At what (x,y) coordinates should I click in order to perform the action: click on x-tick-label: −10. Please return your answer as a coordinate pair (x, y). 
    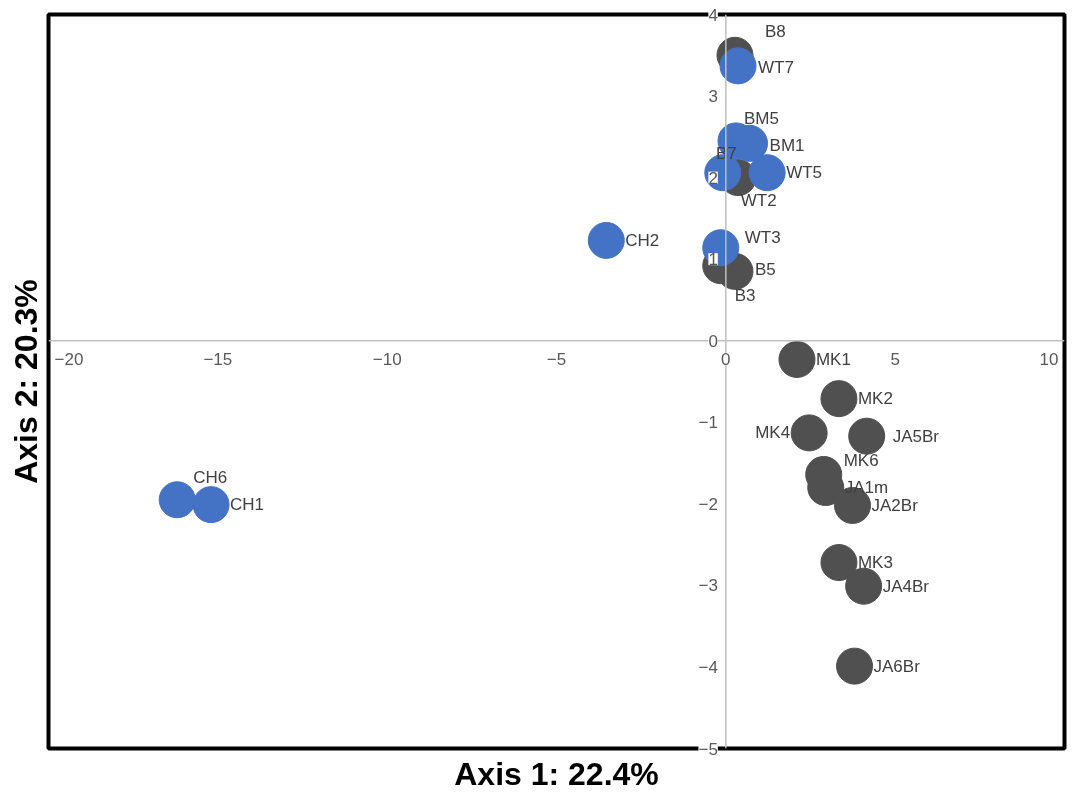
    Looking at the image, I should click on (387, 359).